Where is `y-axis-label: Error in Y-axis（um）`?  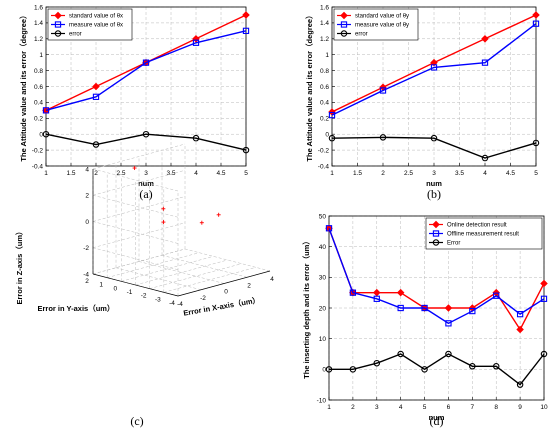 y-axis-label: Error in Y-axis（um） is located at coordinates (76, 308).